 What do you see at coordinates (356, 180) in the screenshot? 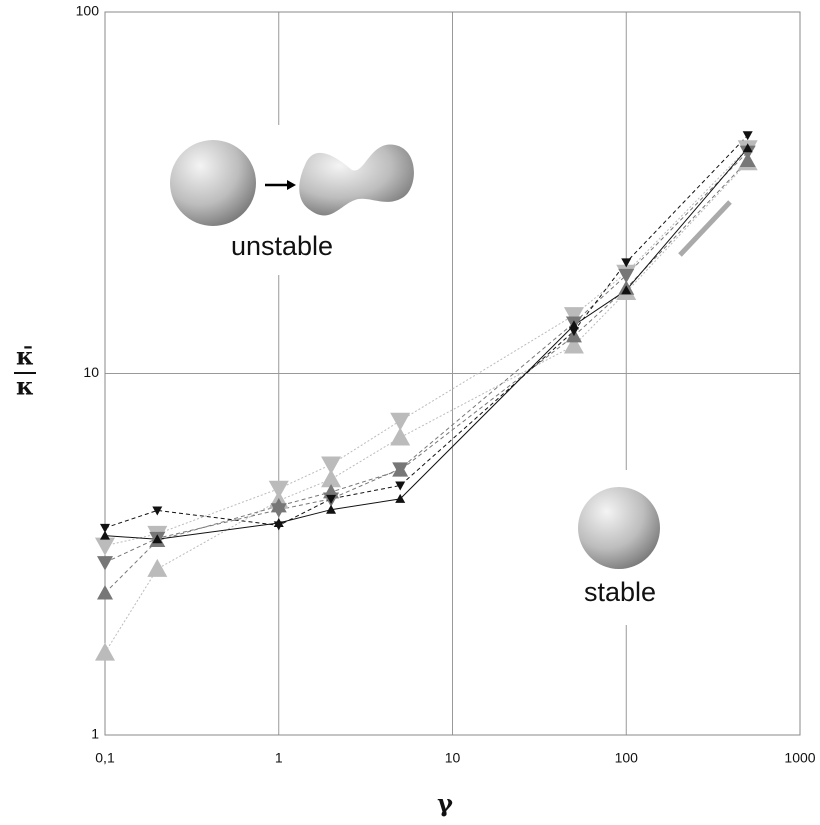
I see `dumbbell-icon` at bounding box center [356, 180].